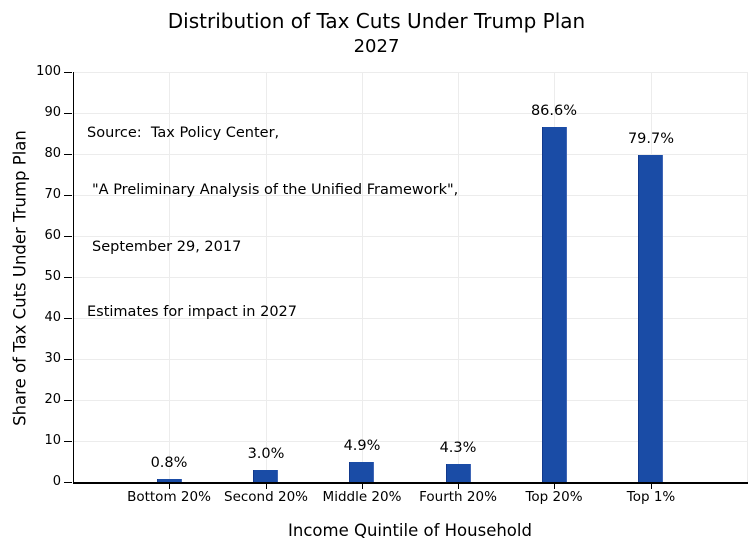  What do you see at coordinates (52, 440) in the screenshot?
I see `y-tick-label: 10` at bounding box center [52, 440].